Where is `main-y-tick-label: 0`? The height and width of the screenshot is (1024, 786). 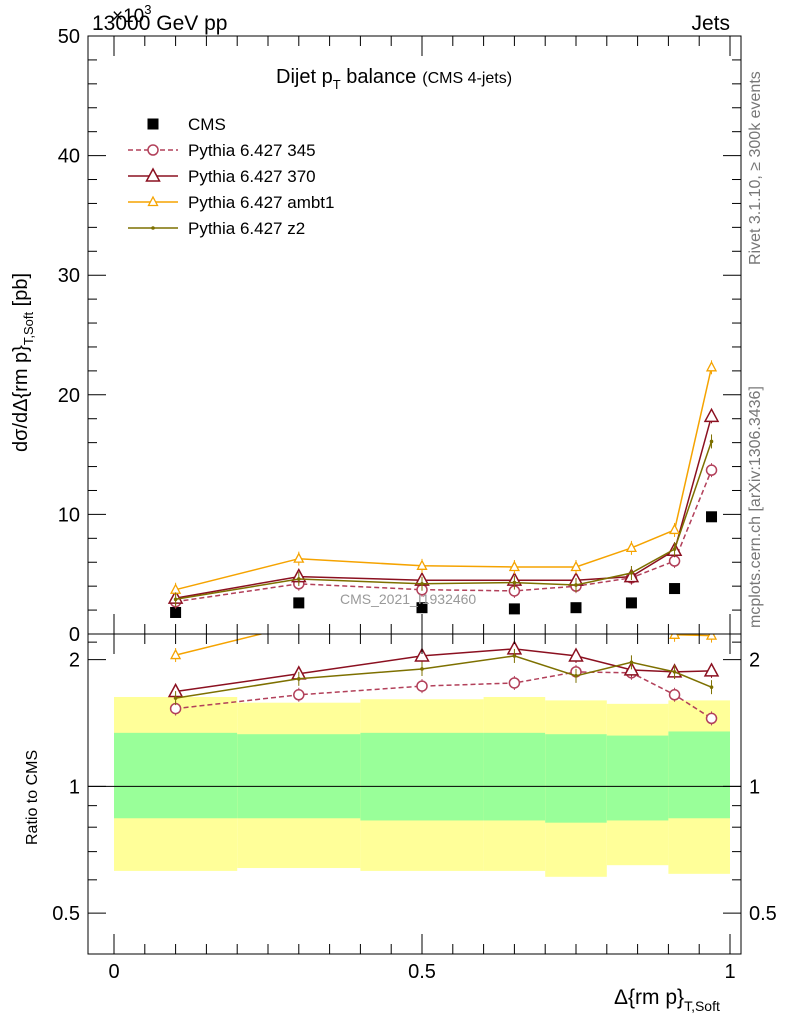
main-y-tick-label: 0 is located at coordinates (74, 635).